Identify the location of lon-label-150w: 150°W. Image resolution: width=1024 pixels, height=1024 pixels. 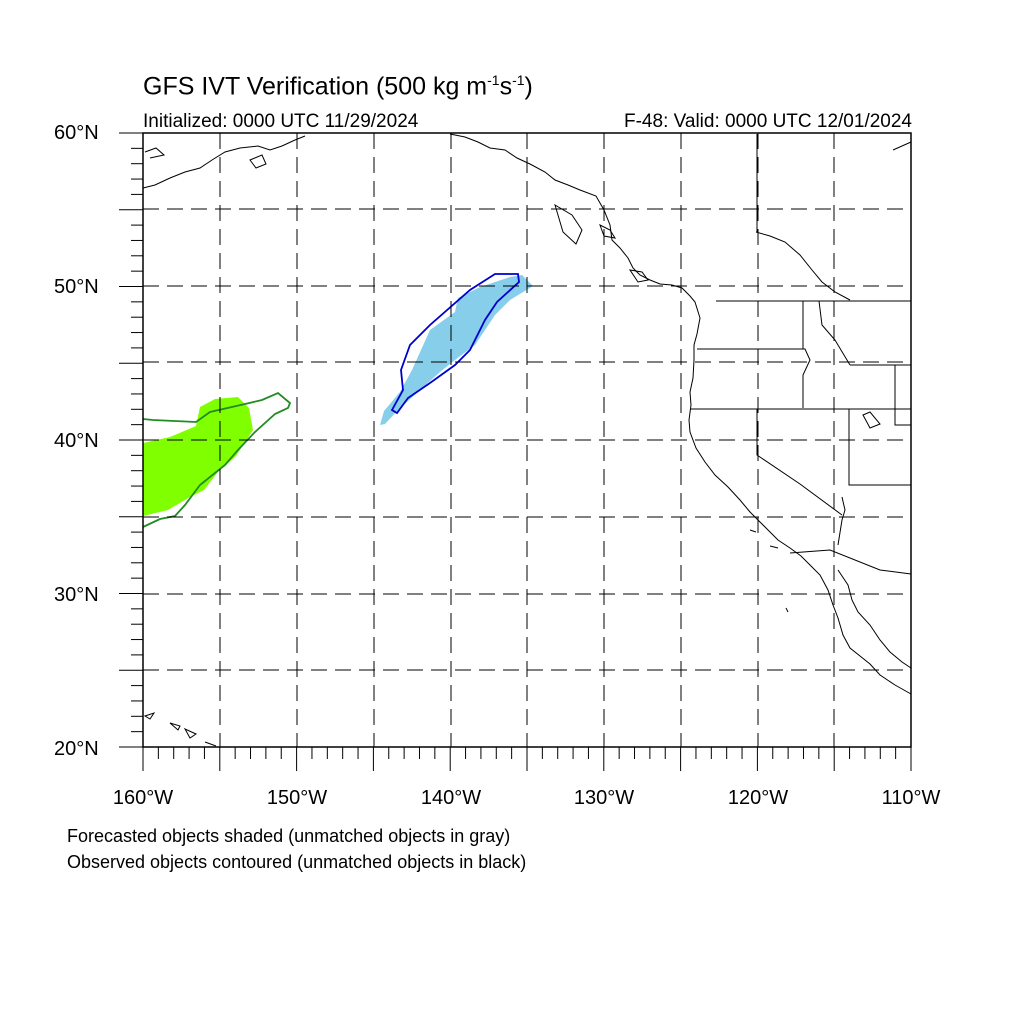
(297, 798).